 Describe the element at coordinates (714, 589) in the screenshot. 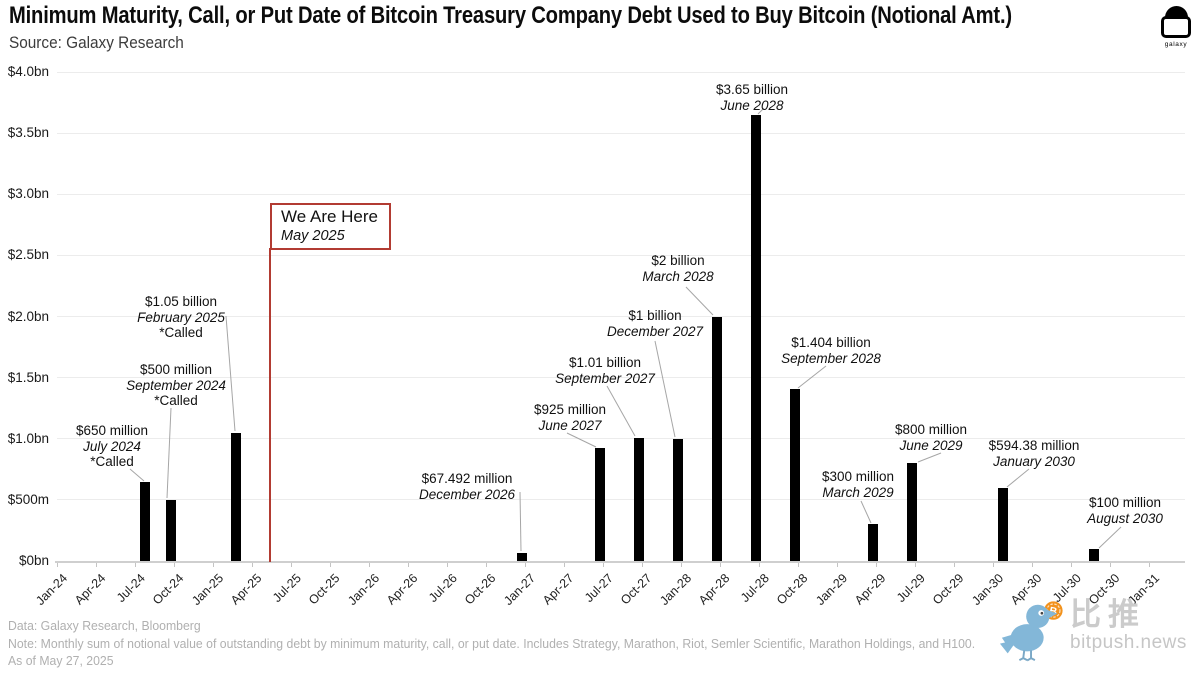

I see `x-tick-label: Apr-28` at that location.